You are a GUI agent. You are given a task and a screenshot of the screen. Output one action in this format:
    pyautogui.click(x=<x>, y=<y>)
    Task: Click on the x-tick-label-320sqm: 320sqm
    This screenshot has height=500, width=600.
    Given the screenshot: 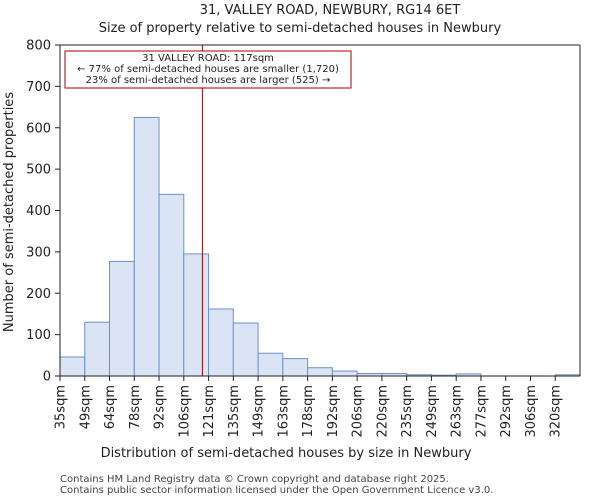 What is the action you would take?
    pyautogui.click(x=556, y=411)
    